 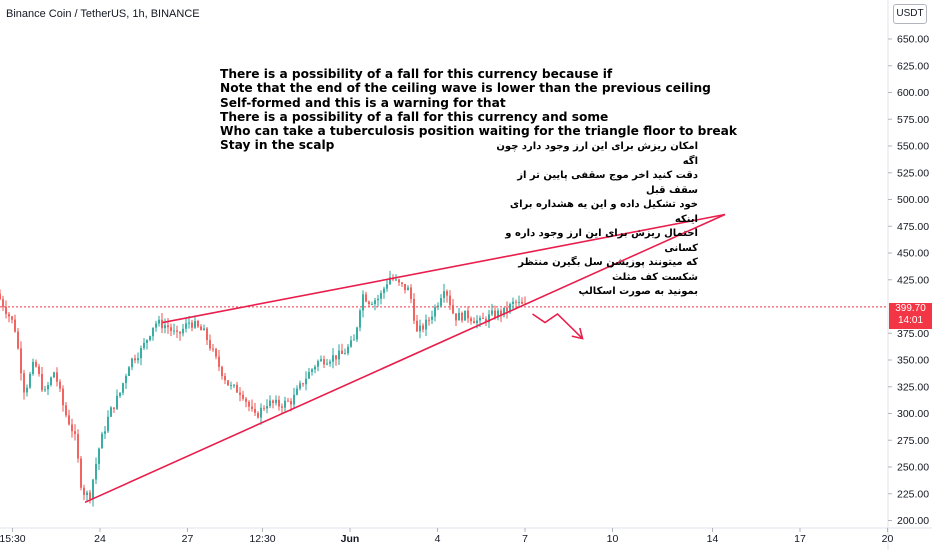 I want to click on triangle-ceiling-line, so click(x=444, y=268).